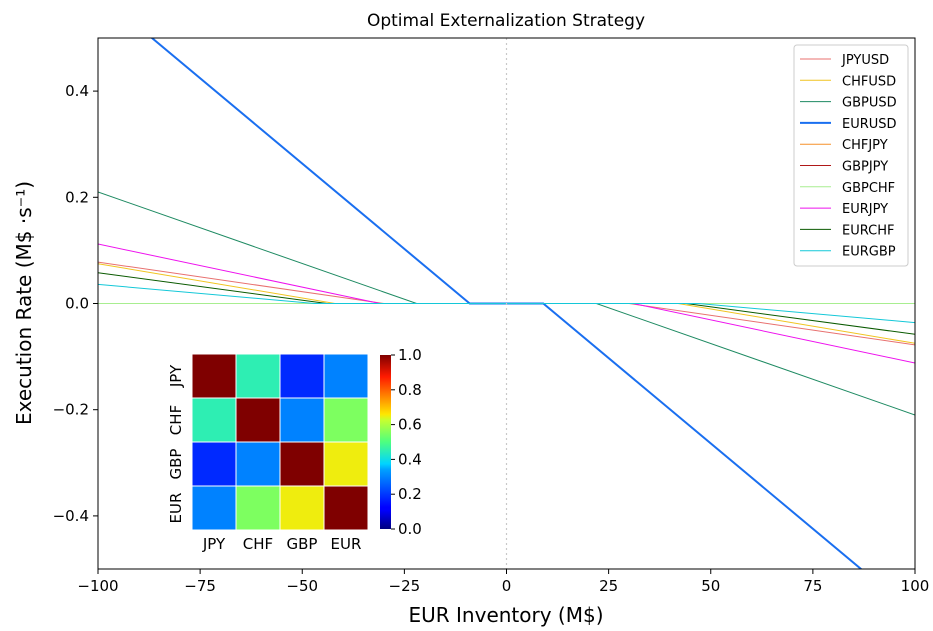 The width and height of the screenshot is (933, 631). I want to click on colorbar-tick-label: 0.6, so click(410, 425).